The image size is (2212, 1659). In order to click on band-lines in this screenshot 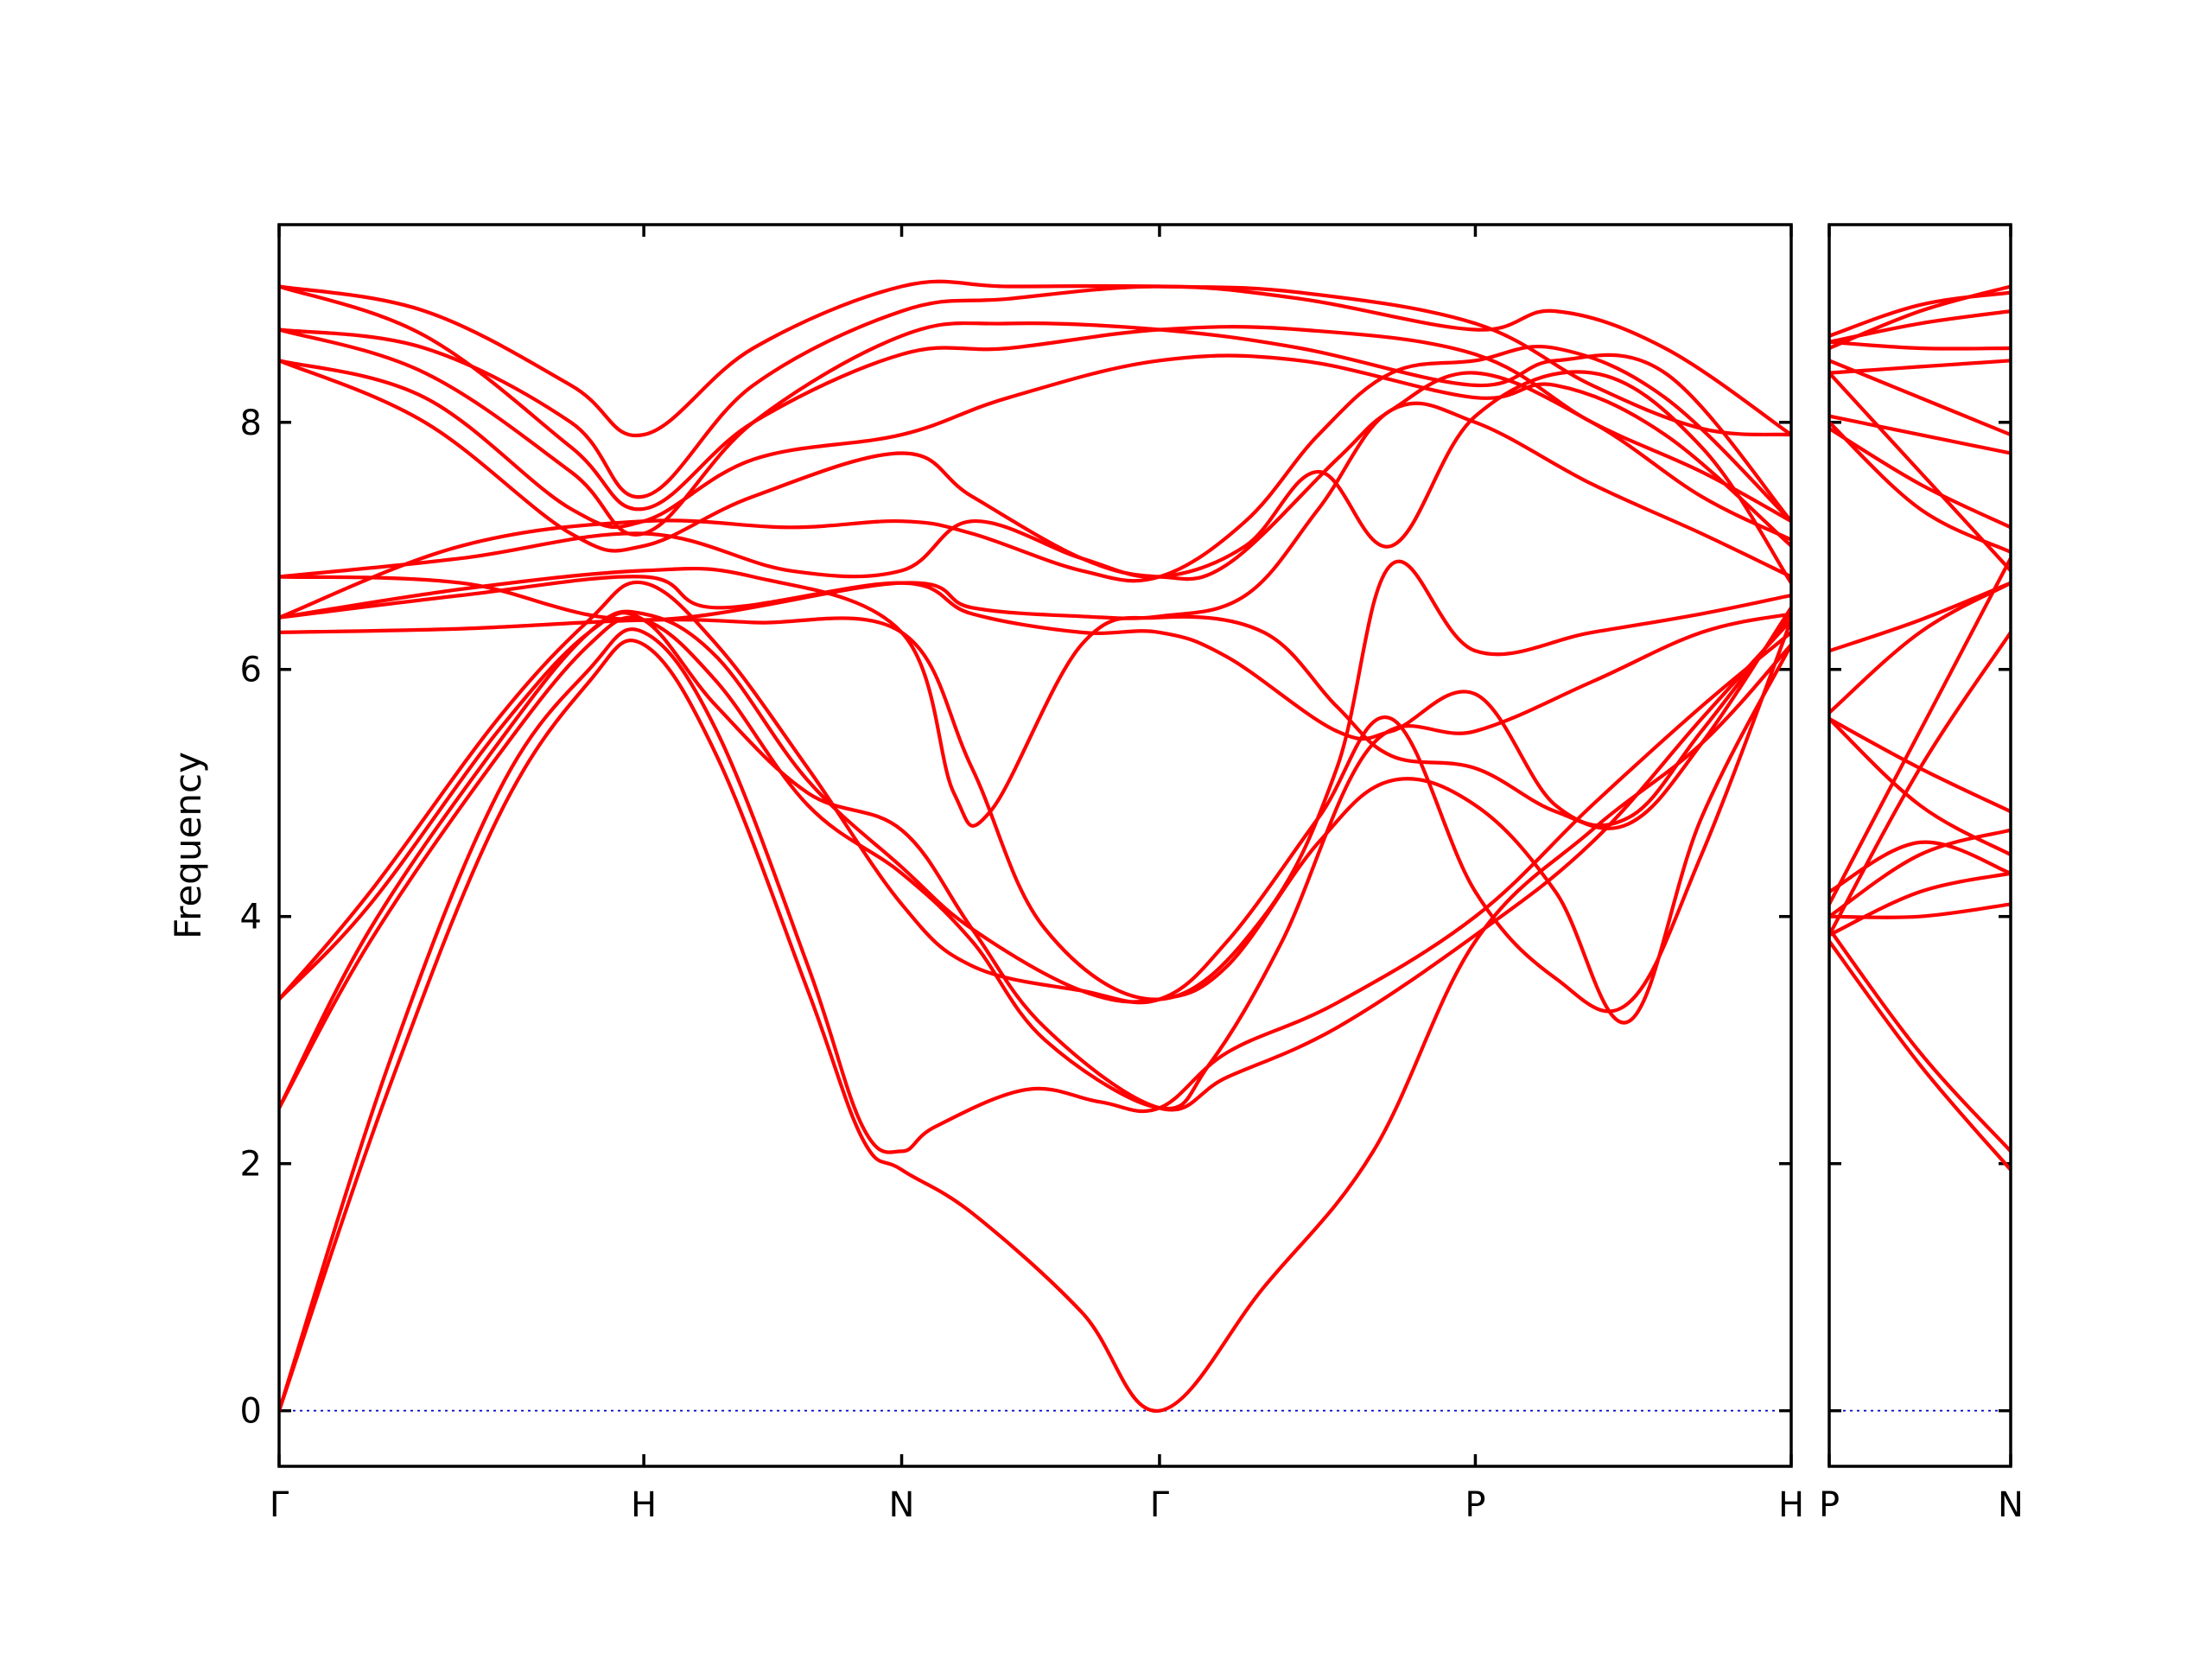, I will do `click(1920, 728)`.